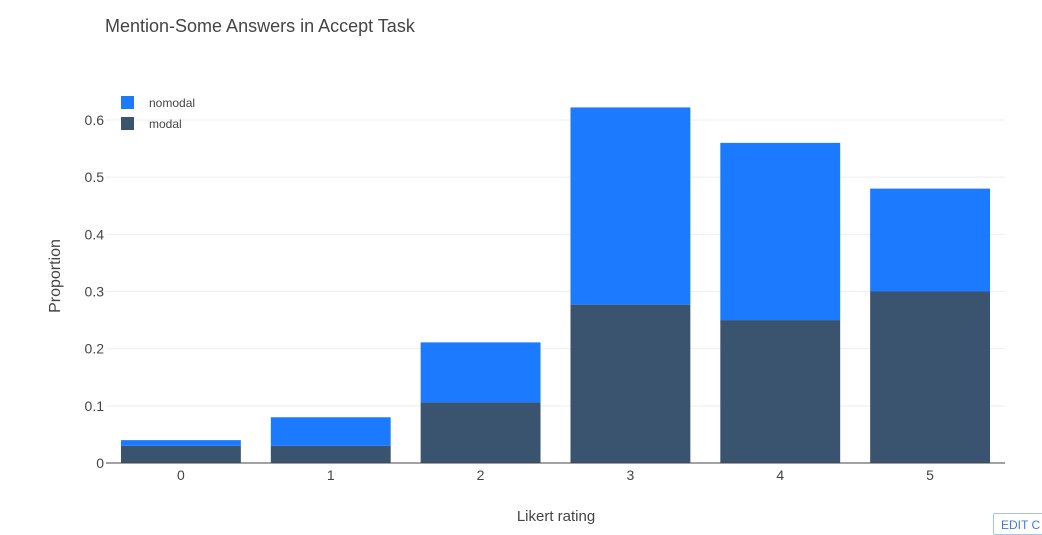 This screenshot has height=535, width=1042. Describe the element at coordinates (555, 475) in the screenshot. I see `x-tick-labels: 0 1 2 3 4 5` at that location.